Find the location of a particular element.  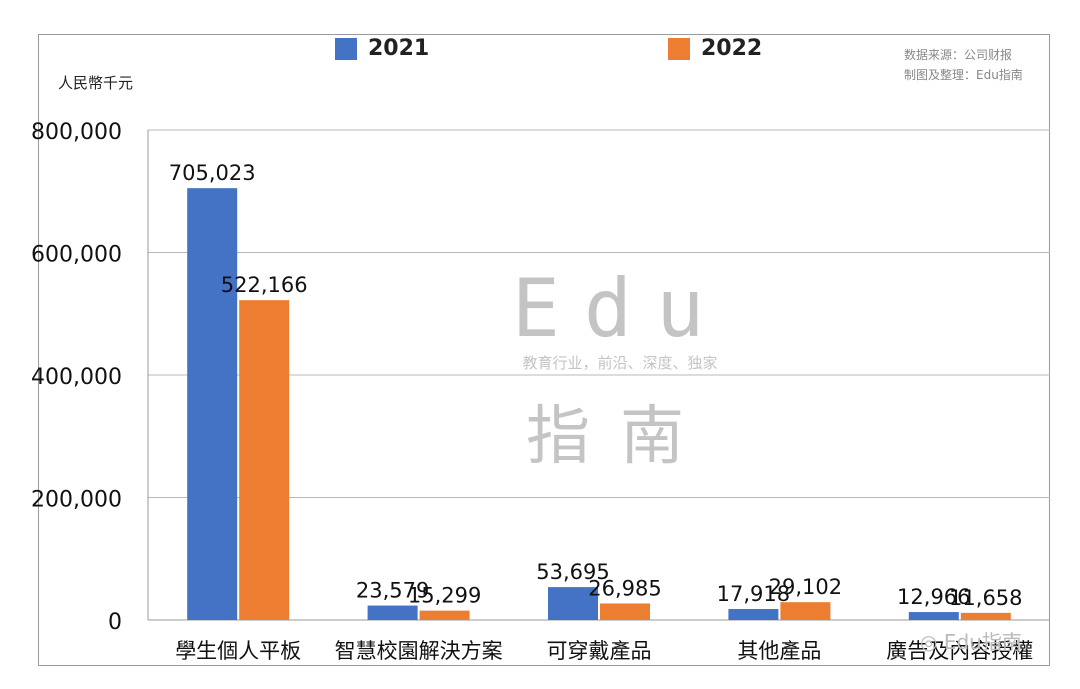

data-label: 53,695 is located at coordinates (572, 572).